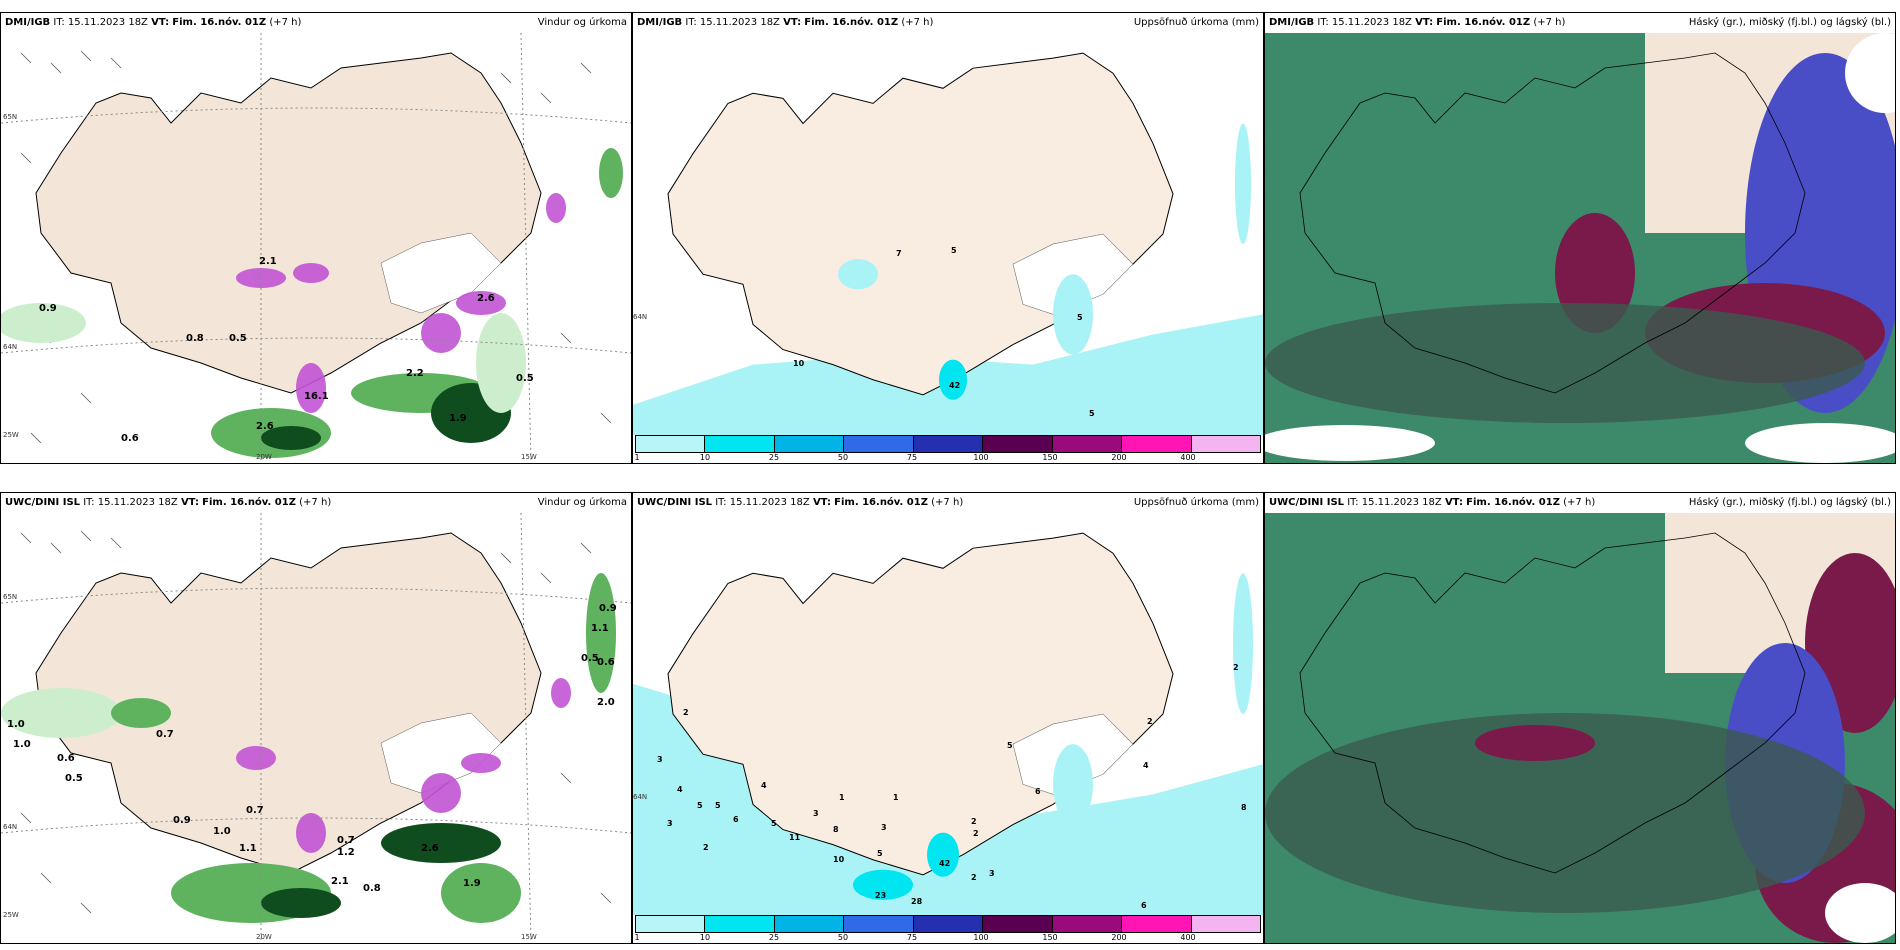  What do you see at coordinates (764, 785) in the screenshot?
I see `value-label: 4` at bounding box center [764, 785].